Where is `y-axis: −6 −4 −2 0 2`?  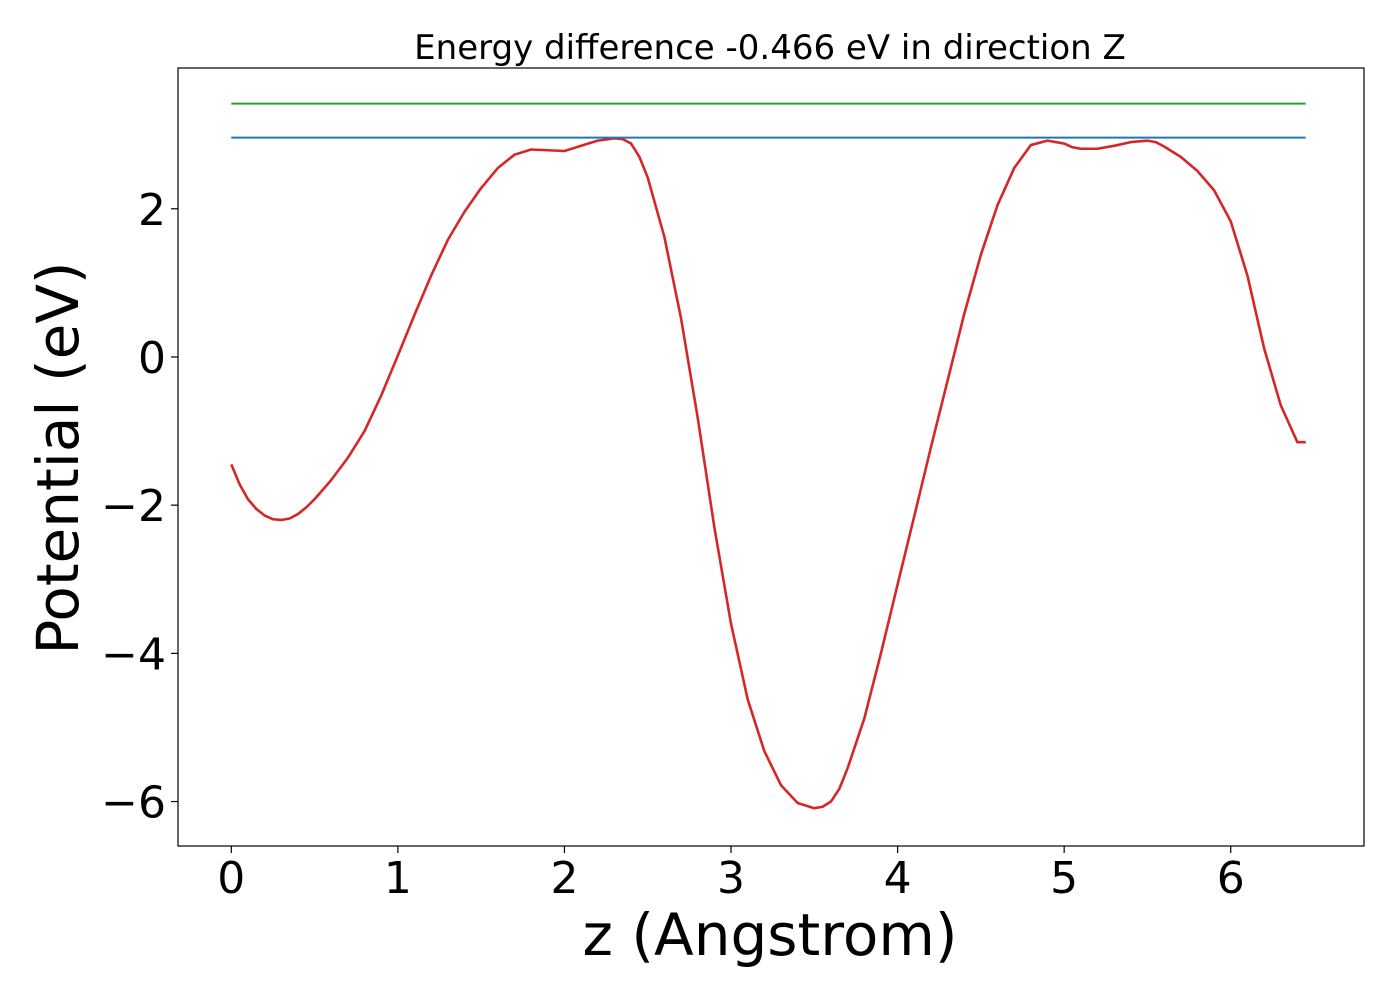
y-axis: −6 −4 −2 0 2 is located at coordinates (139, 507).